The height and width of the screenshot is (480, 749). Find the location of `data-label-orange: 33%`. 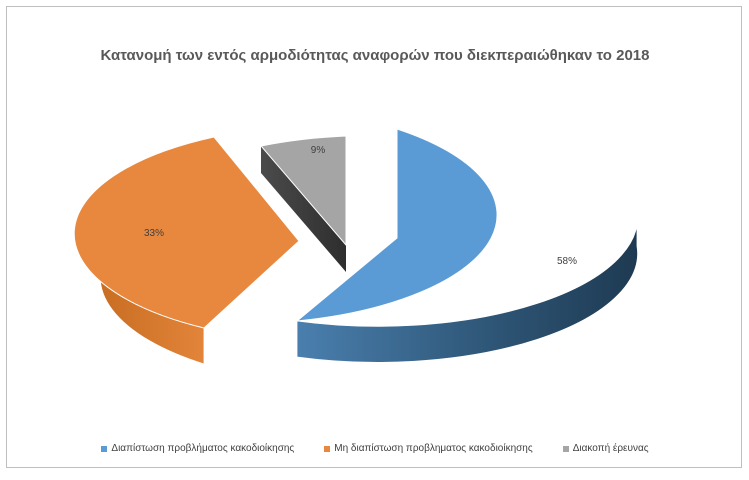

data-label-orange: 33% is located at coordinates (154, 233).